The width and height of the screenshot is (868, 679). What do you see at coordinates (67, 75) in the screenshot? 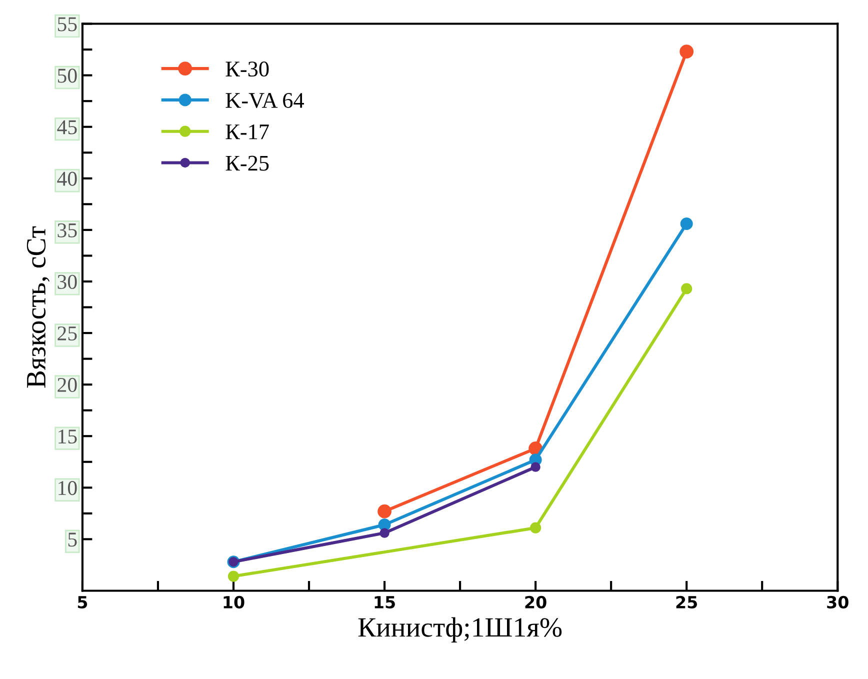
I see `y-tick-label: 50` at bounding box center [67, 75].